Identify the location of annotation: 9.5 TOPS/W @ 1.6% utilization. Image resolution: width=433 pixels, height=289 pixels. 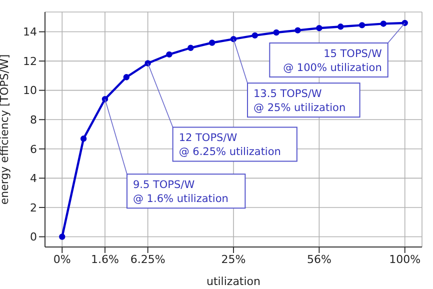
(180, 192).